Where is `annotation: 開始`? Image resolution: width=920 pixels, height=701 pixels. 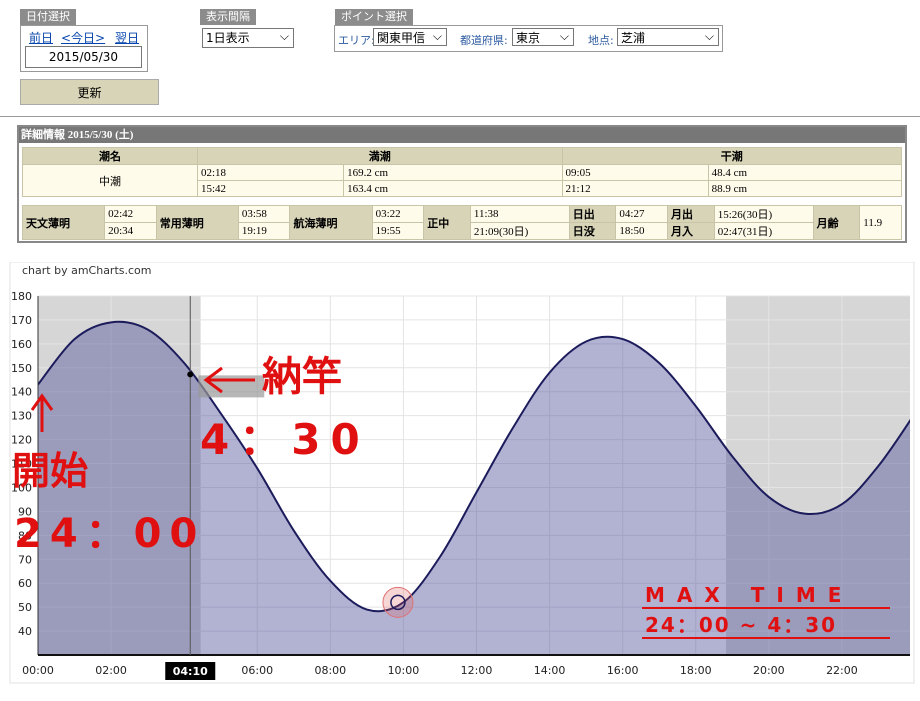 annotation: 開始 is located at coordinates (50, 471).